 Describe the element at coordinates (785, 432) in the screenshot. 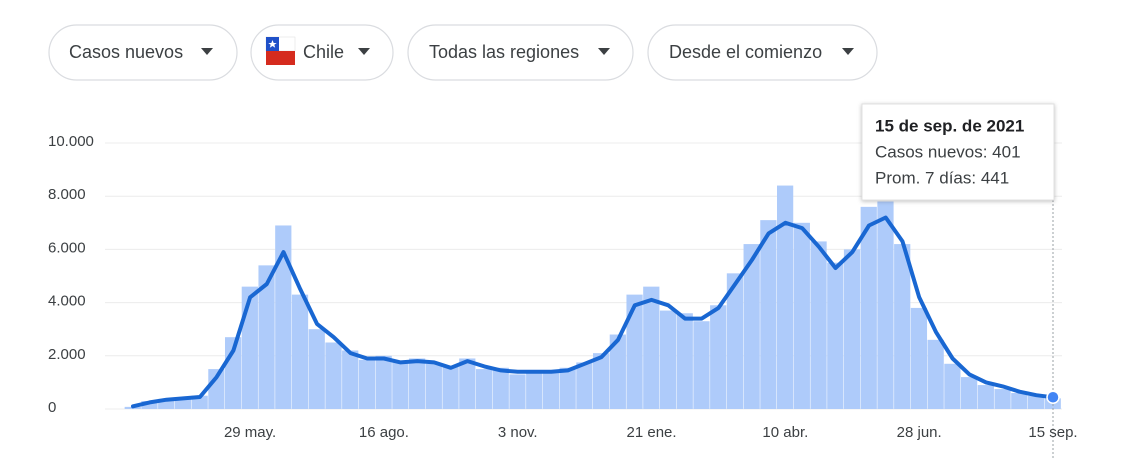

I see `x-tick-label: 10 abr.` at that location.